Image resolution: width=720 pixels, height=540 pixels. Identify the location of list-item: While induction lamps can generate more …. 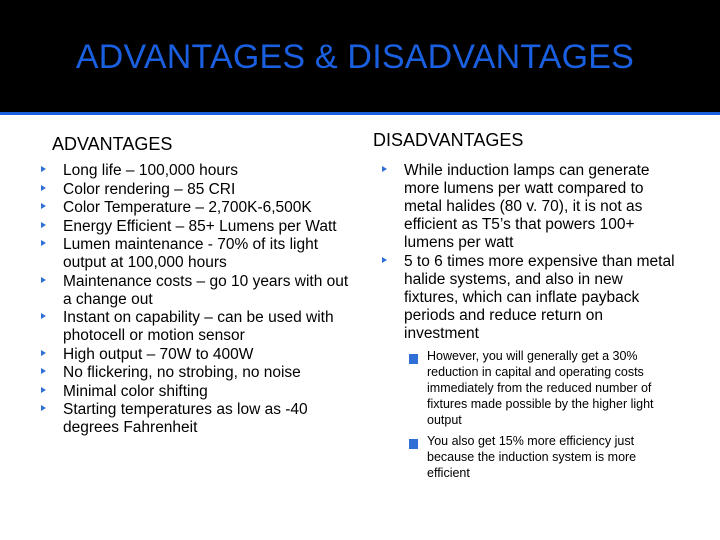
(531, 207).